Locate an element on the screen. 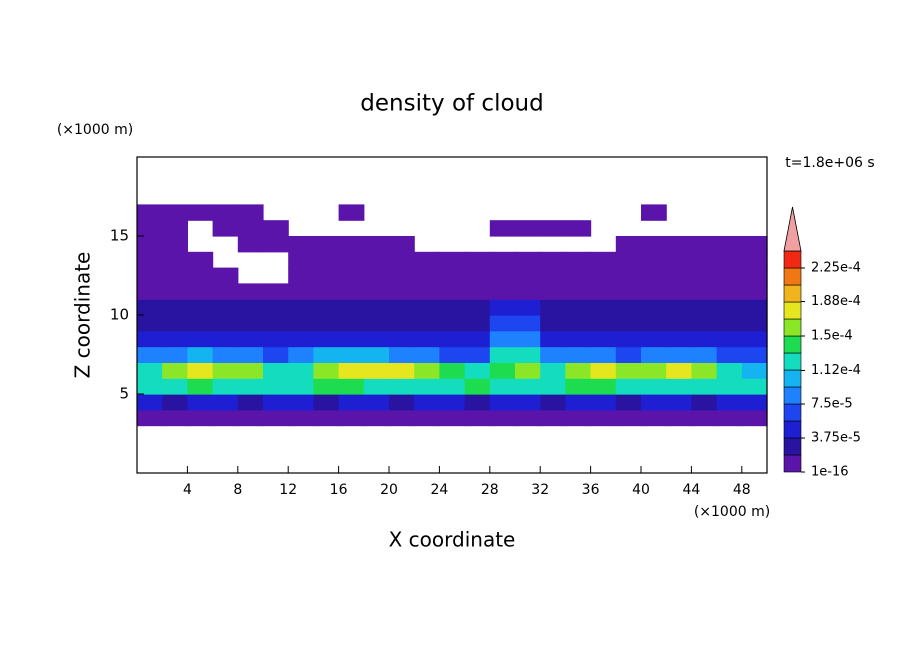 Image resolution: width=904 pixels, height=658 pixels. chart-title: density of cloud is located at coordinates (451, 104).